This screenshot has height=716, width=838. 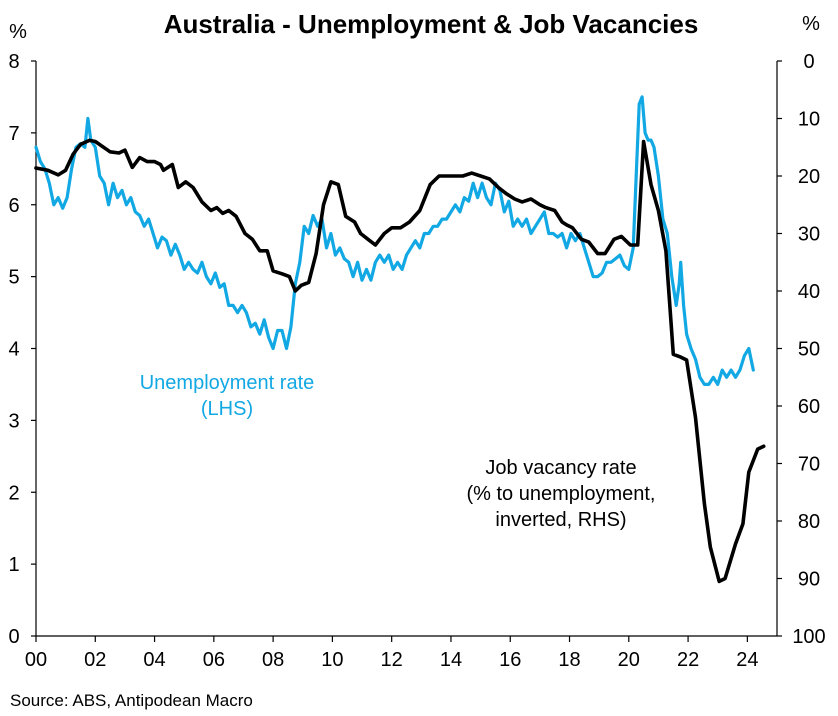 I want to click on left-tick-label: 1, so click(x=13, y=565).